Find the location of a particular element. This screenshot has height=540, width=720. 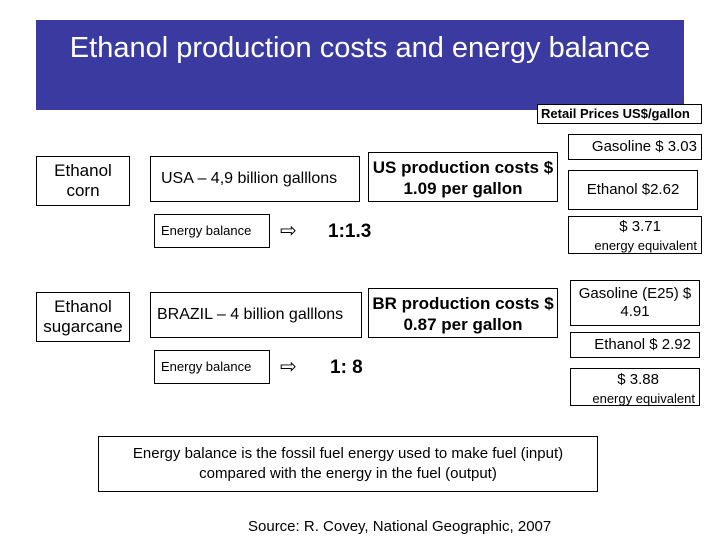

sugarcane-equivalent-price: $ 3.88 is located at coordinates (638, 379).